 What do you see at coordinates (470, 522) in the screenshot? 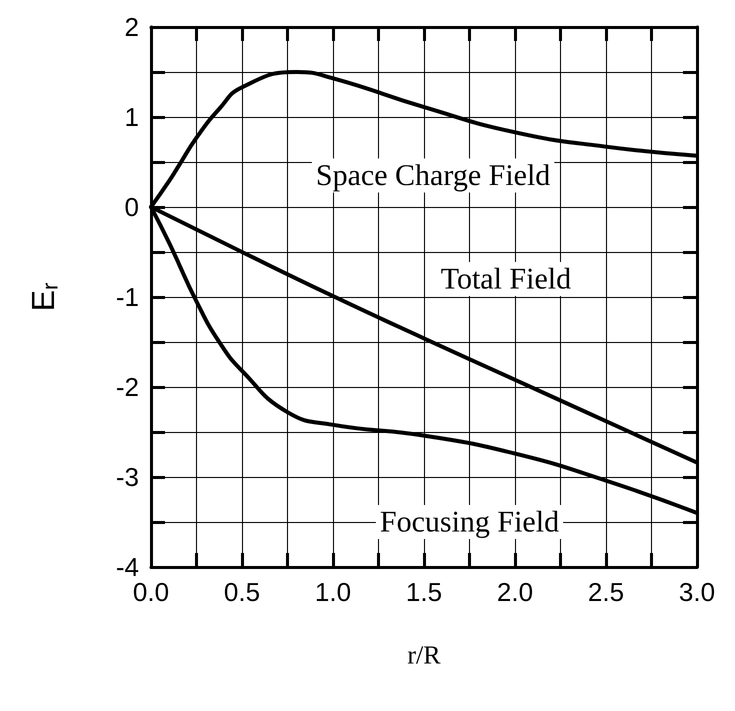
I see `series-label: Focusing Field` at bounding box center [470, 522].